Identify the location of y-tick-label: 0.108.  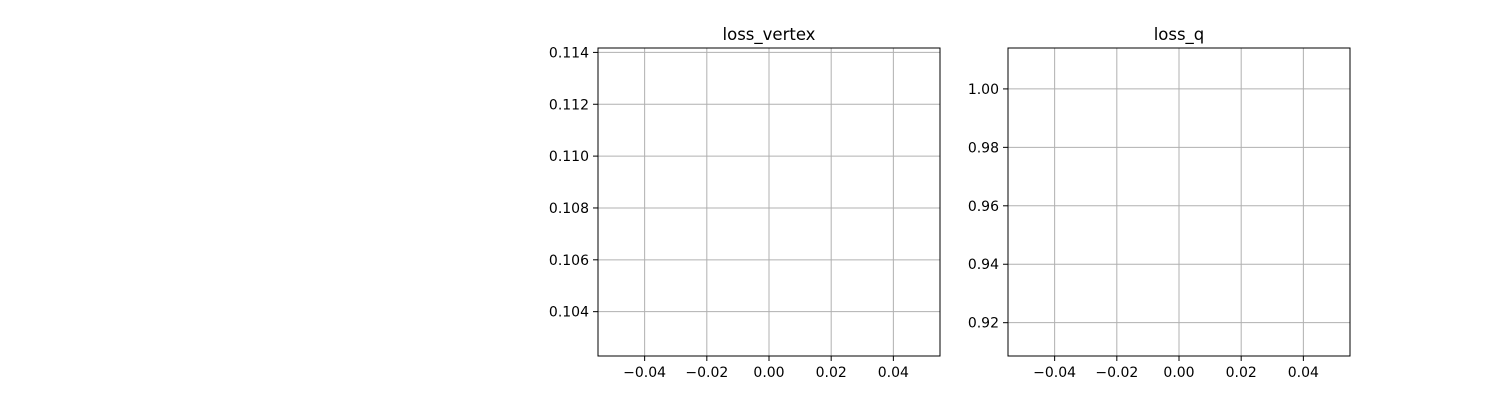
(569, 209).